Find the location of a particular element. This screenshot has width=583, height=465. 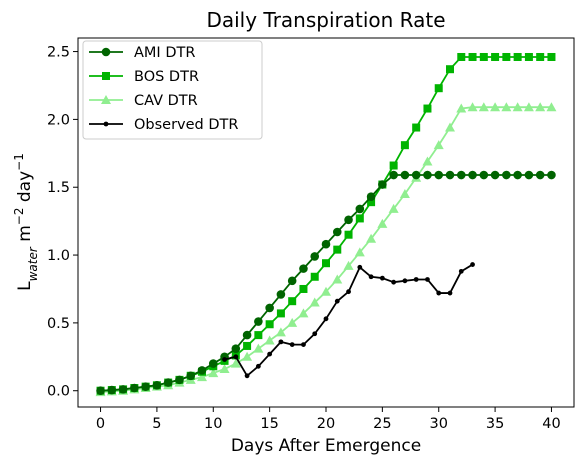

x-tick-label: 0 is located at coordinates (100, 424).